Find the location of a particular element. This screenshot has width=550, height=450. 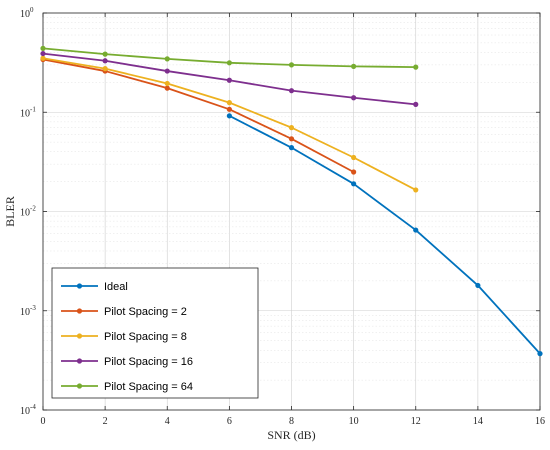

legend-item: Pilot Spacing = 2 is located at coordinates (124, 312).